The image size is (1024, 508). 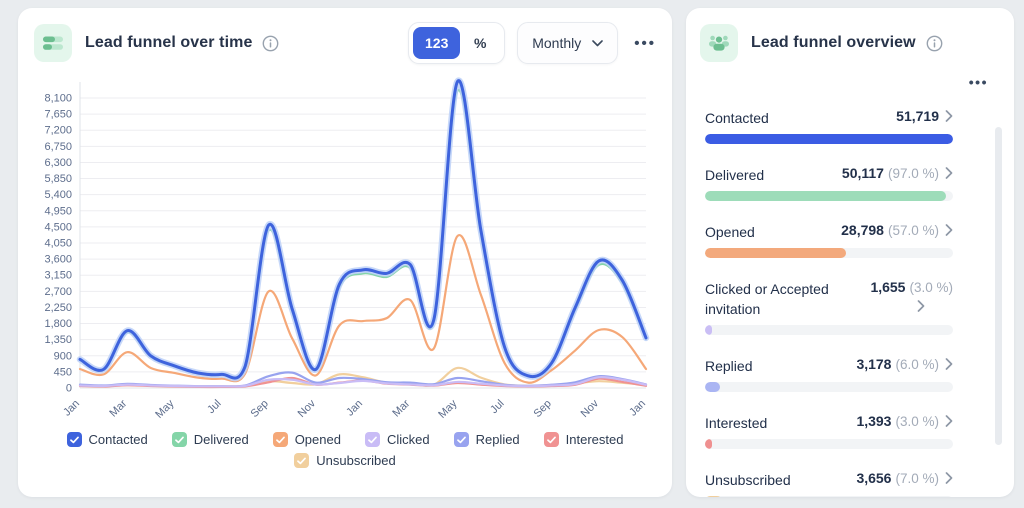 I want to click on svg-text: 4,050, so click(x=58, y=244).